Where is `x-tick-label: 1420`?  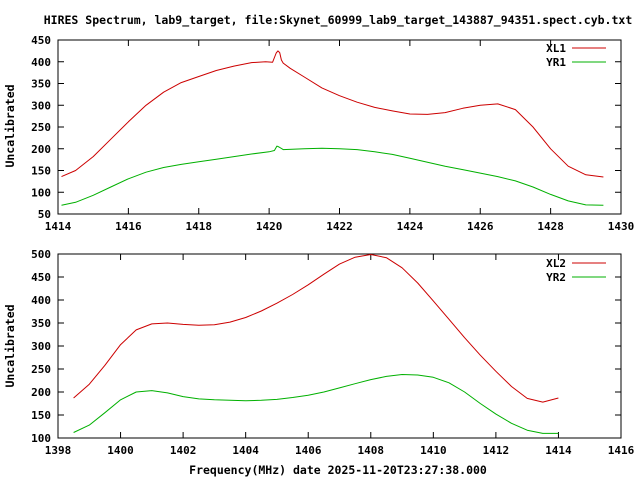 x-tick-label: 1420 is located at coordinates (269, 226).